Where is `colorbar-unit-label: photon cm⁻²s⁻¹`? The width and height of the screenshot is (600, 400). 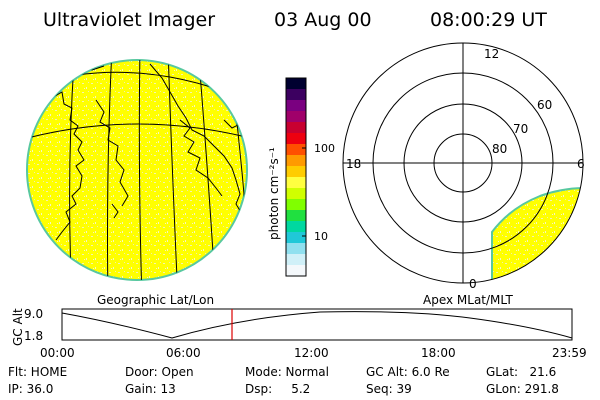
colorbar-unit-label: photon cm⁻²s⁻¹ is located at coordinates (274, 193).